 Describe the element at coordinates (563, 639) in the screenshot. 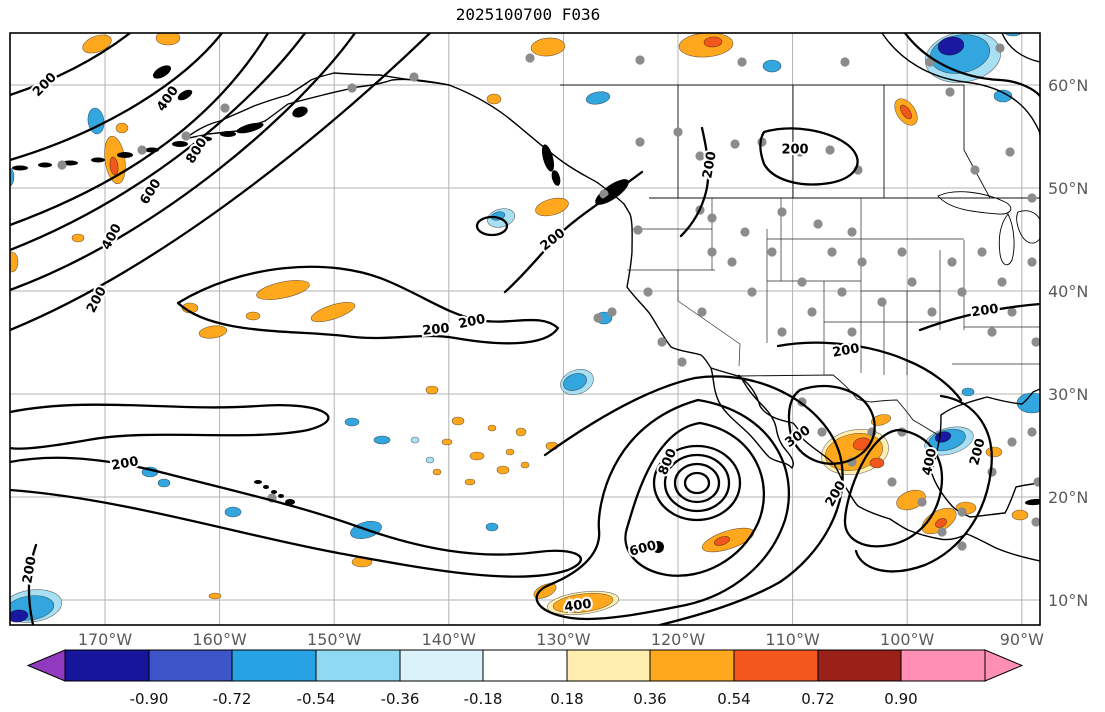

I see `x-tick-130w: 130°W` at that location.